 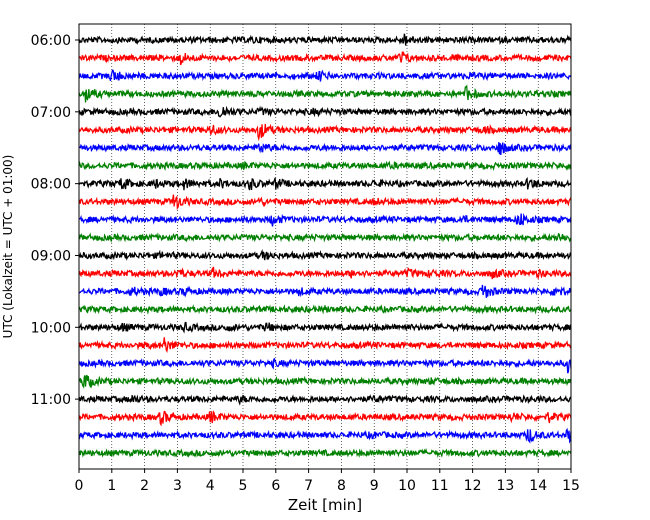 What do you see at coordinates (79, 486) in the screenshot?
I see `x-tick-label: 0` at bounding box center [79, 486].